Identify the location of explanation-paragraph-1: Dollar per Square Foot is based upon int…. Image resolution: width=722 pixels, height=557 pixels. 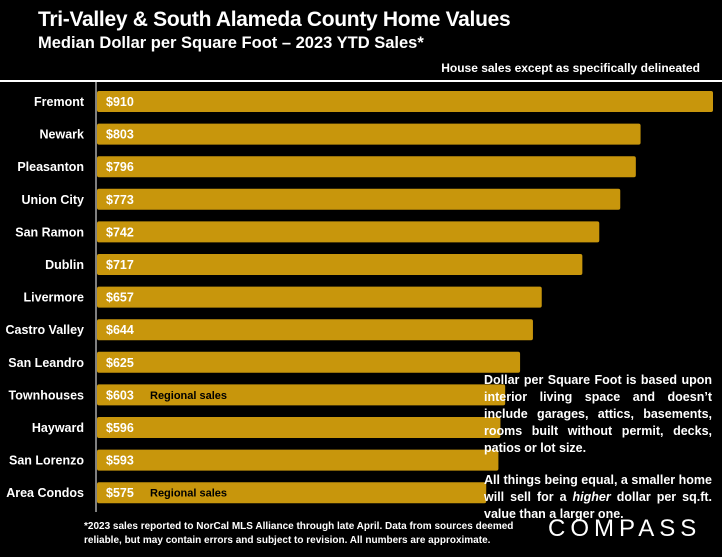
(598, 414).